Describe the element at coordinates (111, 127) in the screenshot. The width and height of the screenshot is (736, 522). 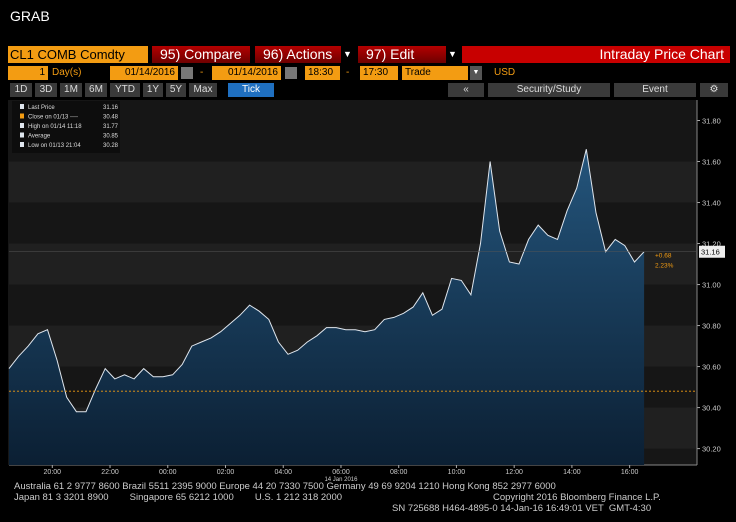
I see `legend-value: 31.77` at that location.